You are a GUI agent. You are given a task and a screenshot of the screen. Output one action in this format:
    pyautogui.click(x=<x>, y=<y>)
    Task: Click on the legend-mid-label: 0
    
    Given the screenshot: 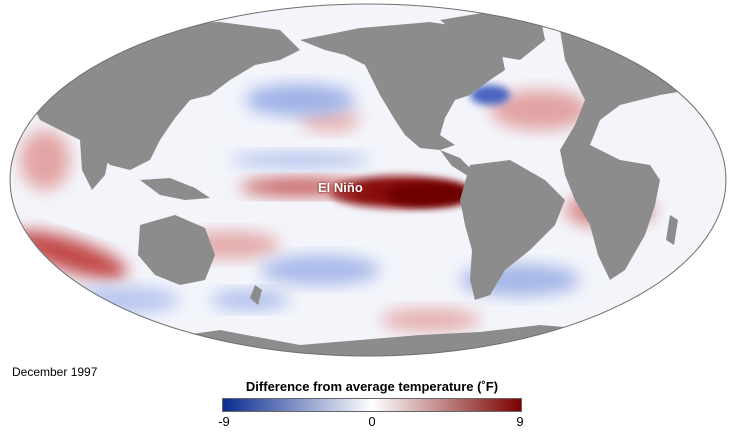 What is the action you would take?
    pyautogui.click(x=372, y=421)
    